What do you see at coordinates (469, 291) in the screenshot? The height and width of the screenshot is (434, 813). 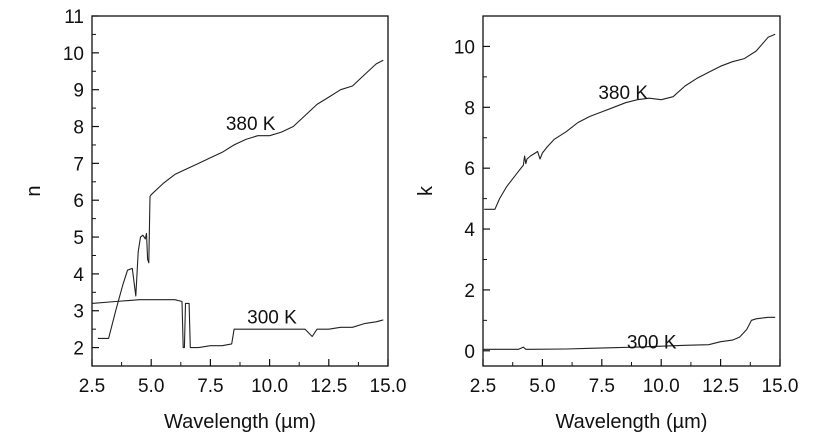 I see `k-panel-y-tick-label: 2` at bounding box center [469, 291].